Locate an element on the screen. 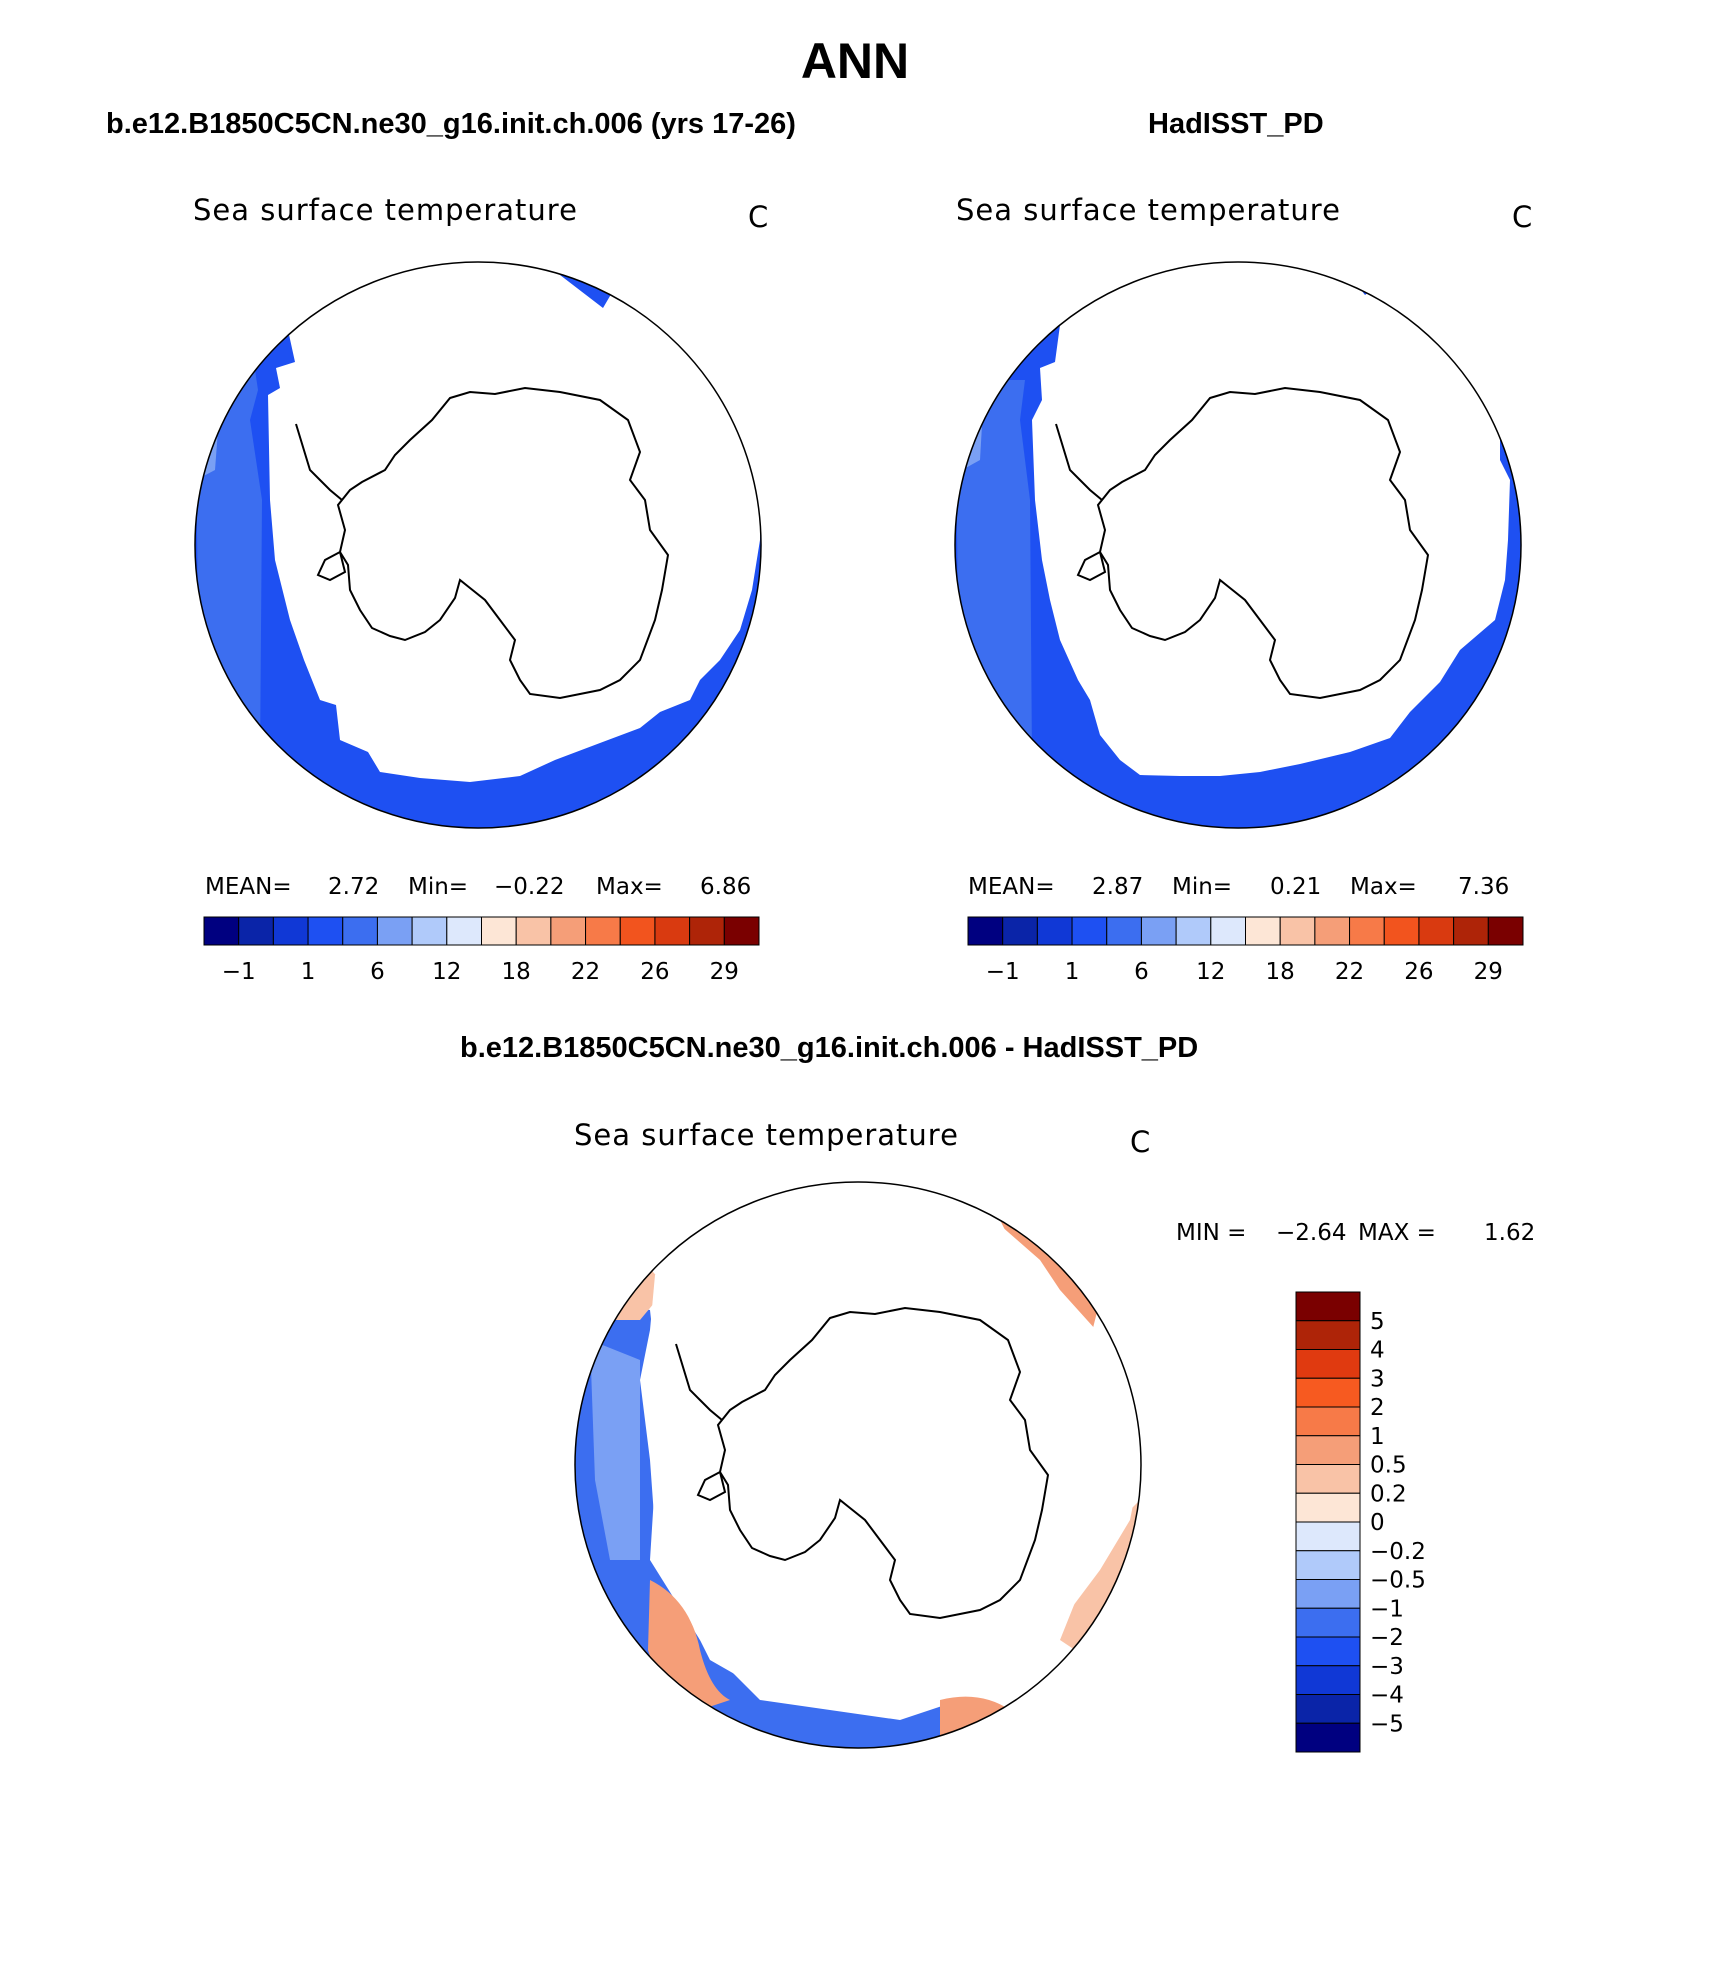 This screenshot has width=1710, height=1961. left-polar-map is located at coordinates (478, 545).